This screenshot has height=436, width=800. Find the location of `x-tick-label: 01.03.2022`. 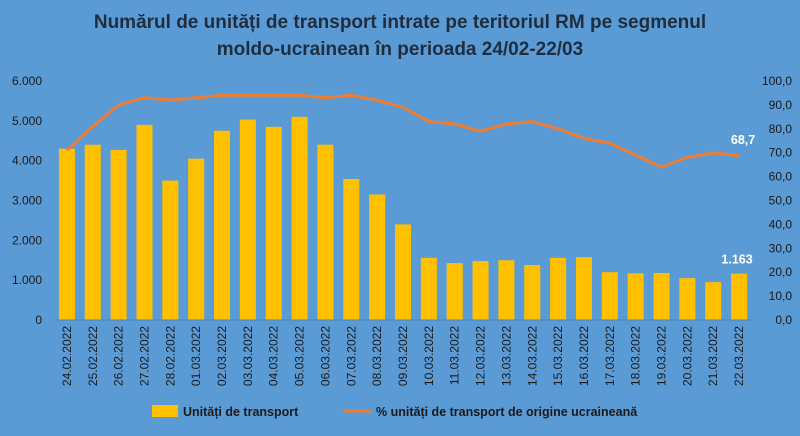

x-tick-label: 01.03.2022 is located at coordinates (196, 356).